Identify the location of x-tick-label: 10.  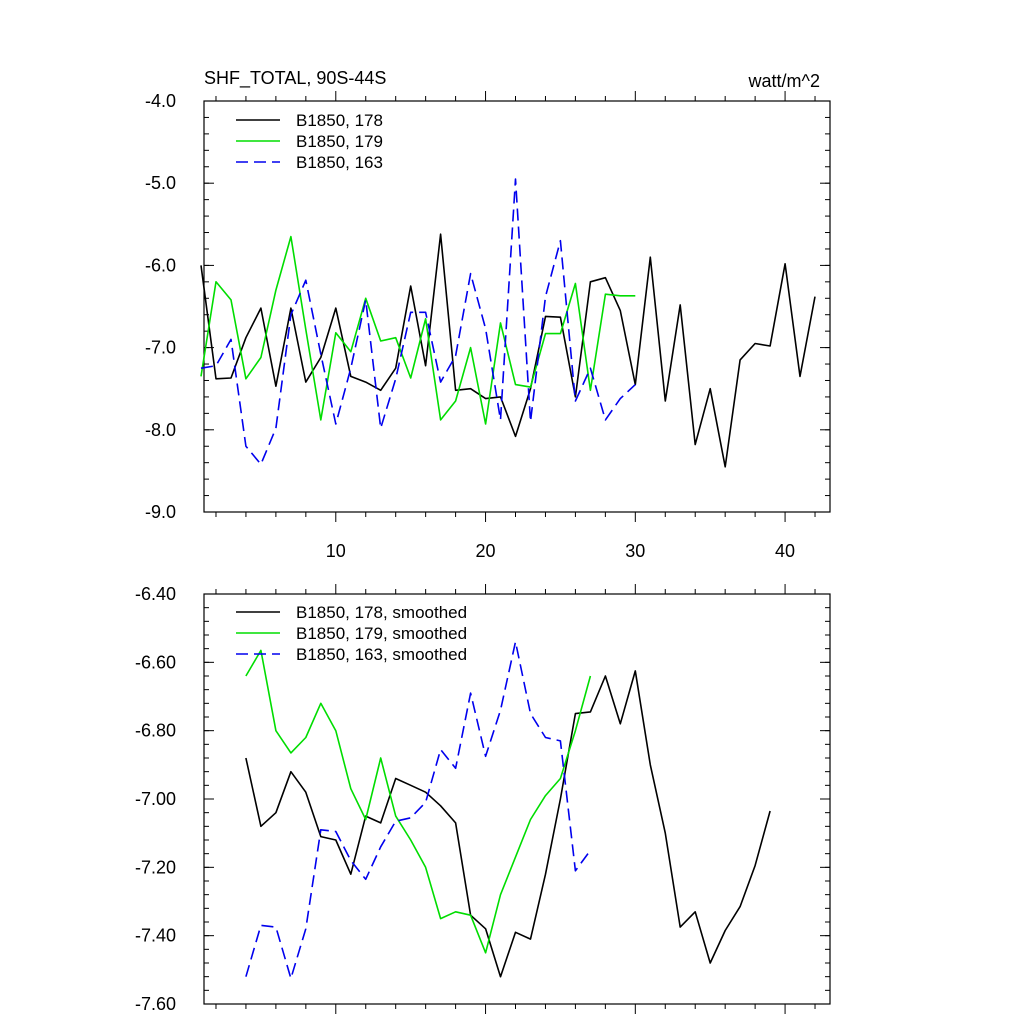
(336, 551).